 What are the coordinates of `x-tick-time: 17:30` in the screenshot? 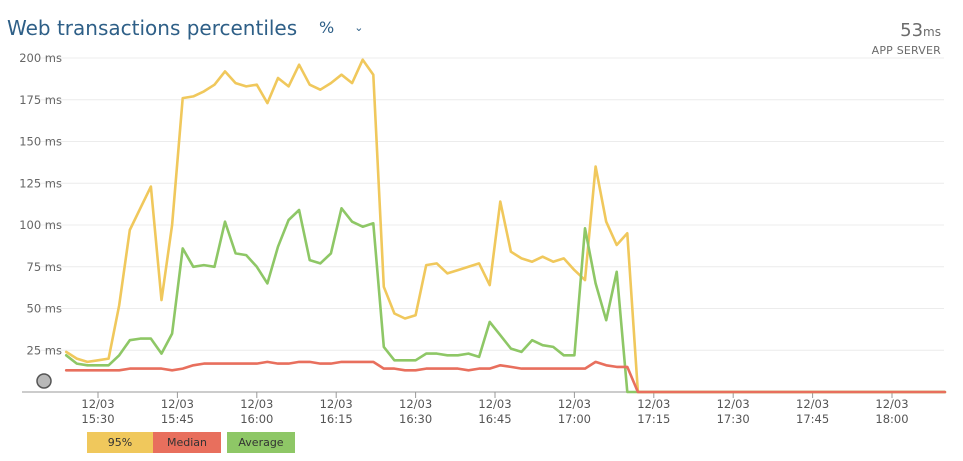 It's located at (733, 419).